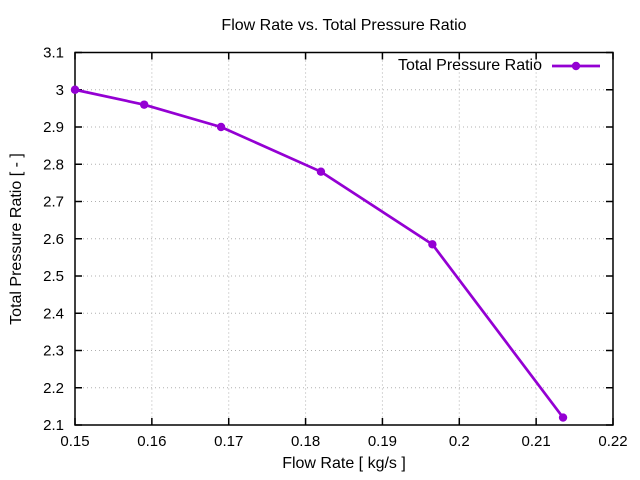  I want to click on y-axis-label: Total Pressure Ratio [ - ], so click(16, 239).